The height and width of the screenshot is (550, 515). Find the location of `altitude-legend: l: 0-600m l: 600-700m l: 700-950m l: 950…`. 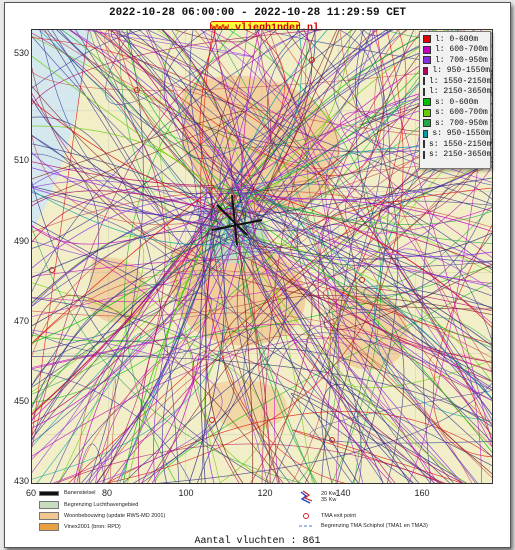

altitude-legend: l: 0-600m l: 600-700m l: 700-950m l: 950… is located at coordinates (455, 100).